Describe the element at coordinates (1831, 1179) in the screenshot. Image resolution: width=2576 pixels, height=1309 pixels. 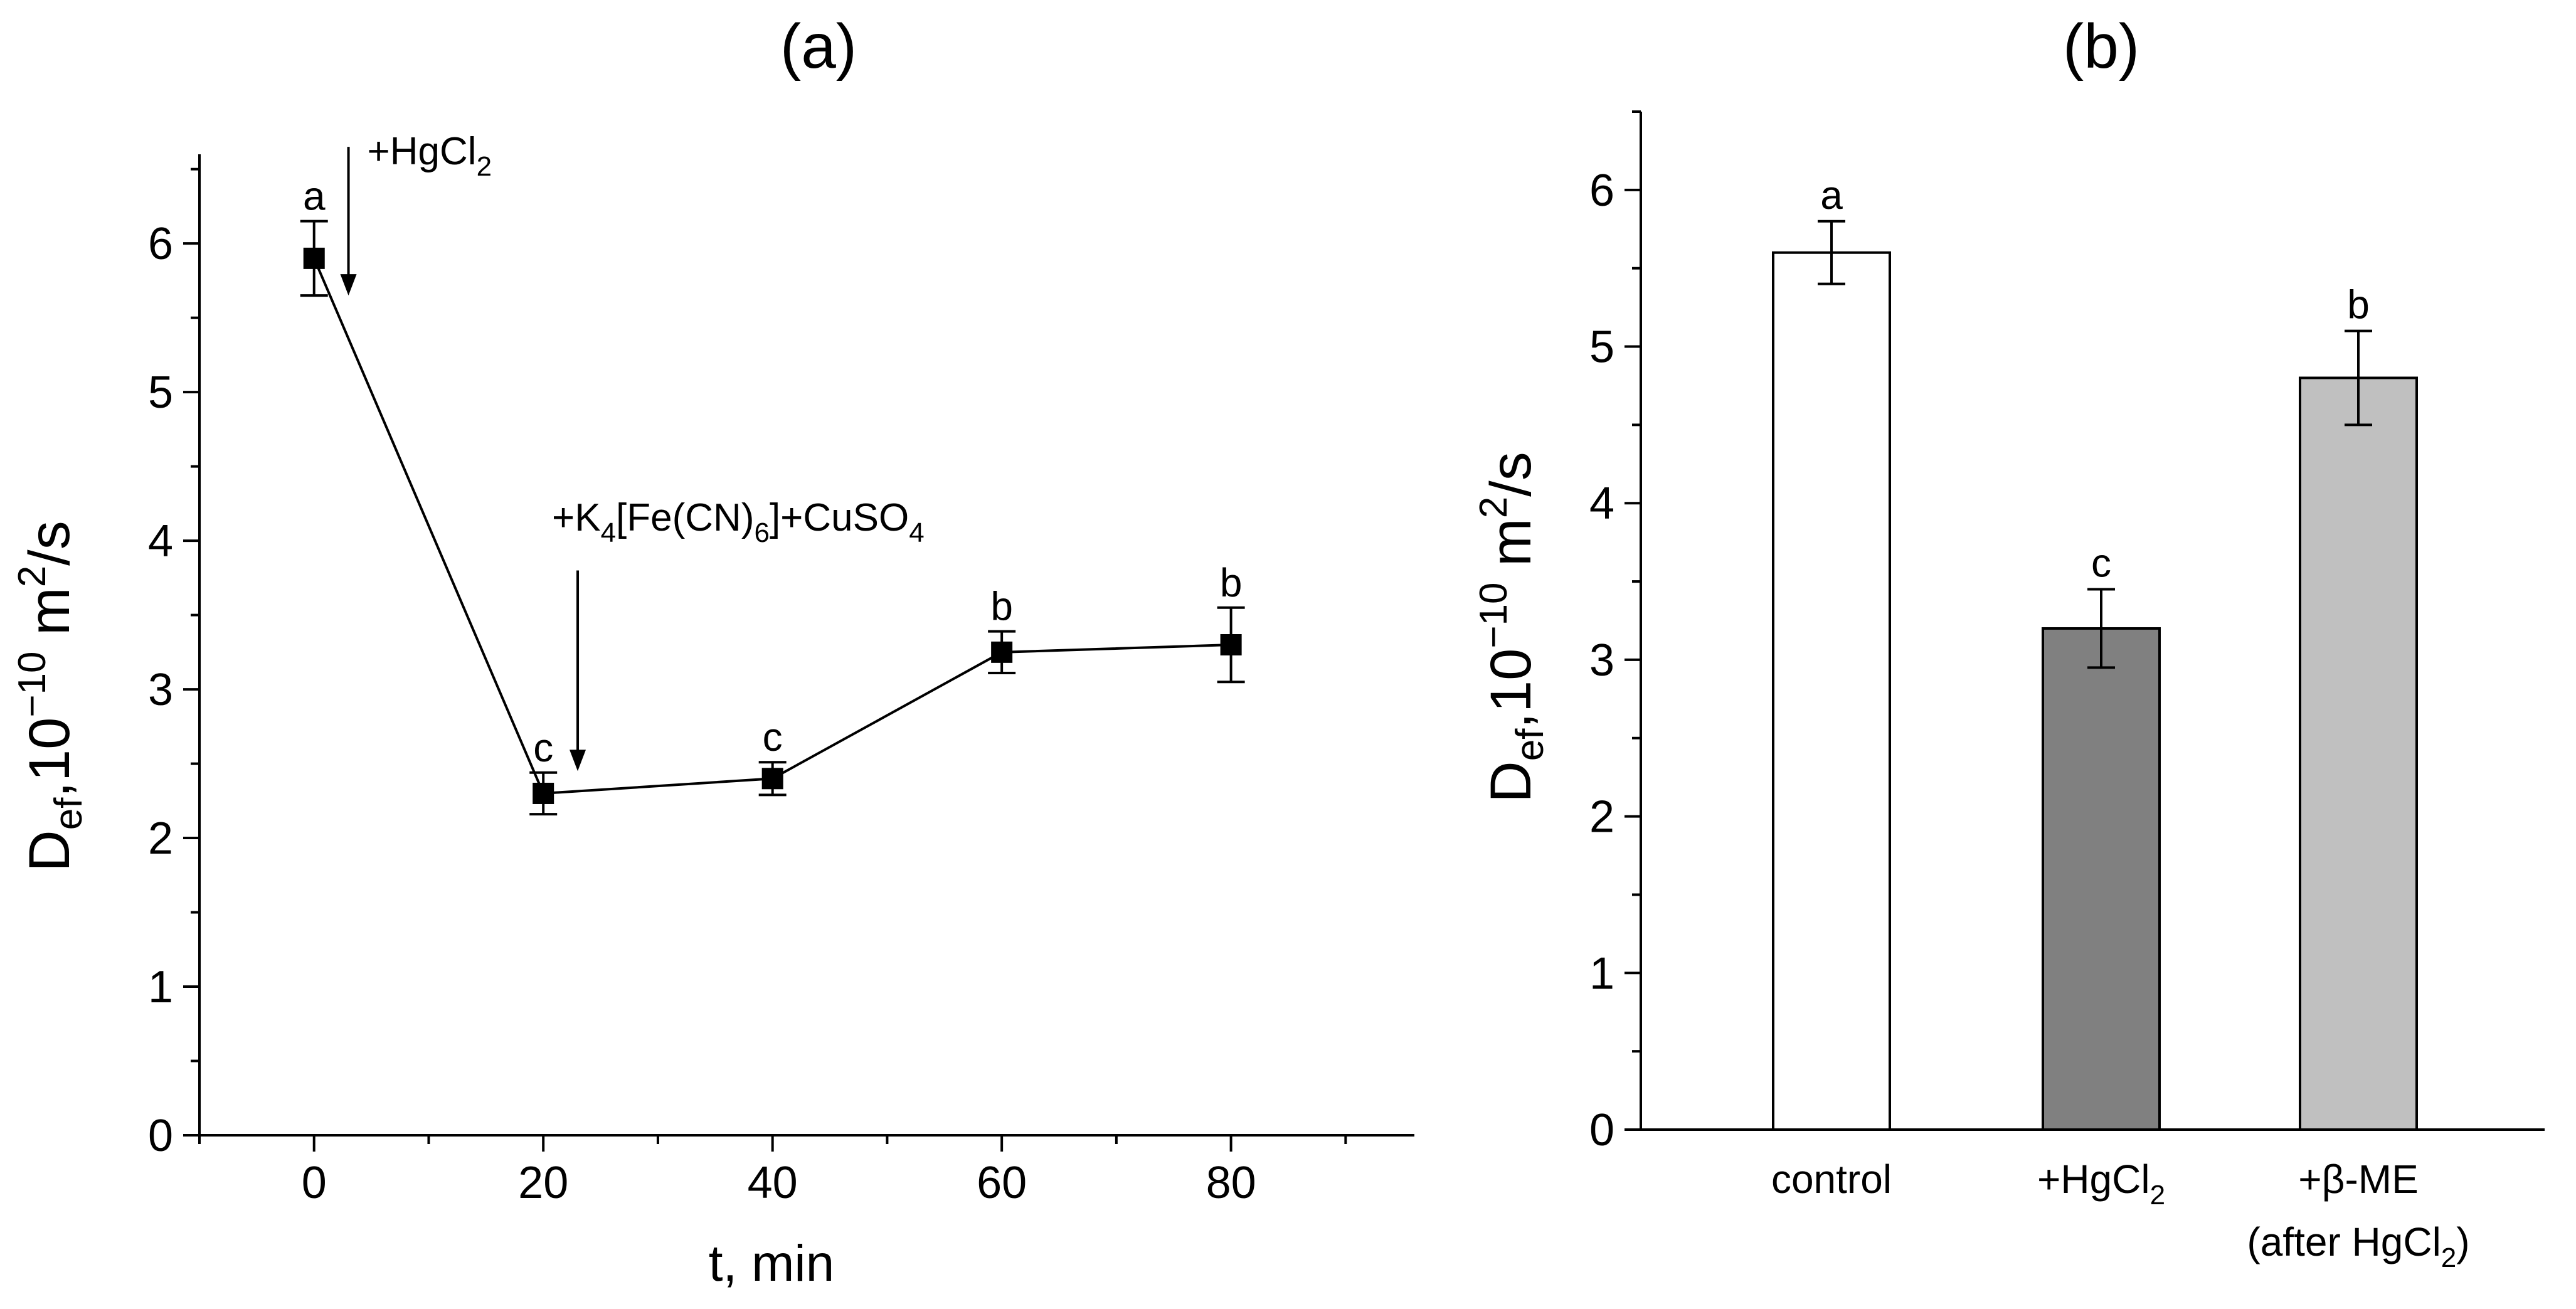
I see `category-label-control: control` at that location.